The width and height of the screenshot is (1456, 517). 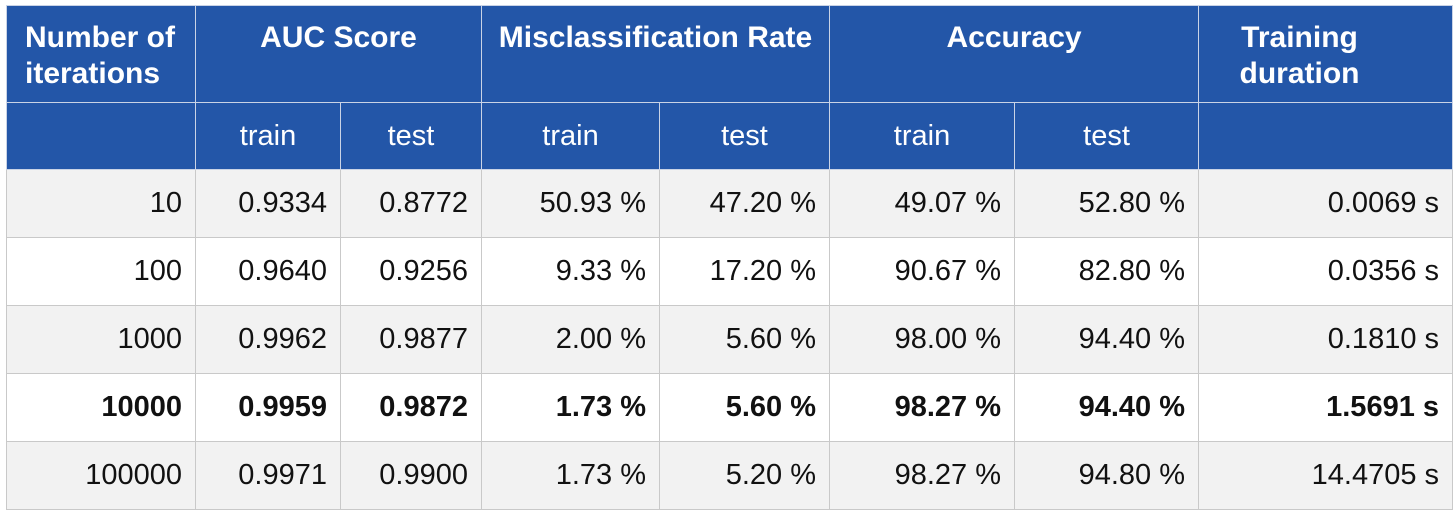 What do you see at coordinates (570, 271) in the screenshot?
I see `cell-mis-train: 9.33 %` at bounding box center [570, 271].